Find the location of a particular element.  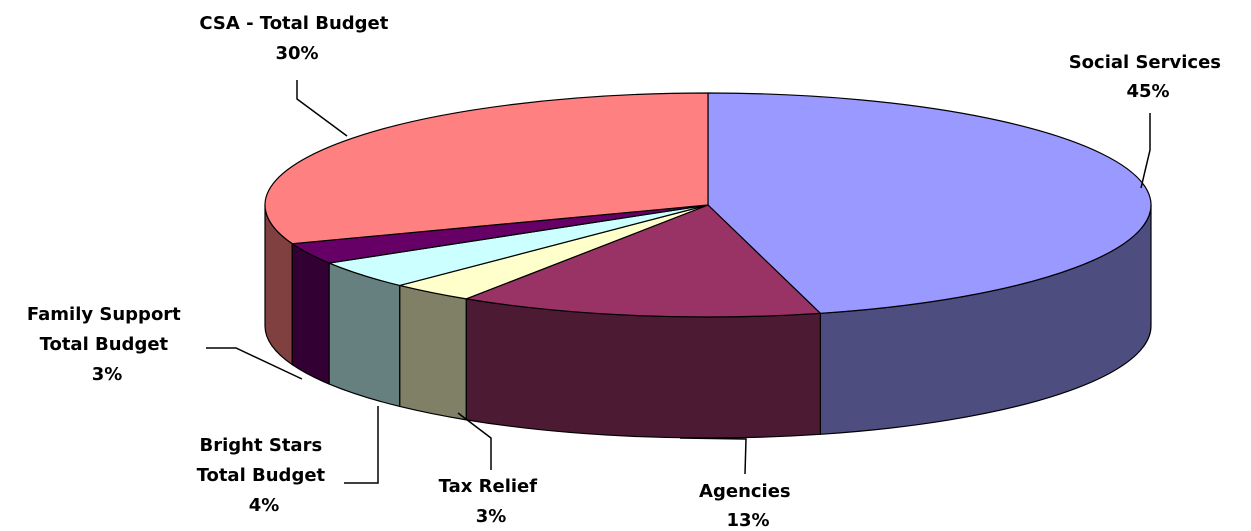

label-bright-stars: Bright Stars Total Budget 4% is located at coordinates (264, 475).